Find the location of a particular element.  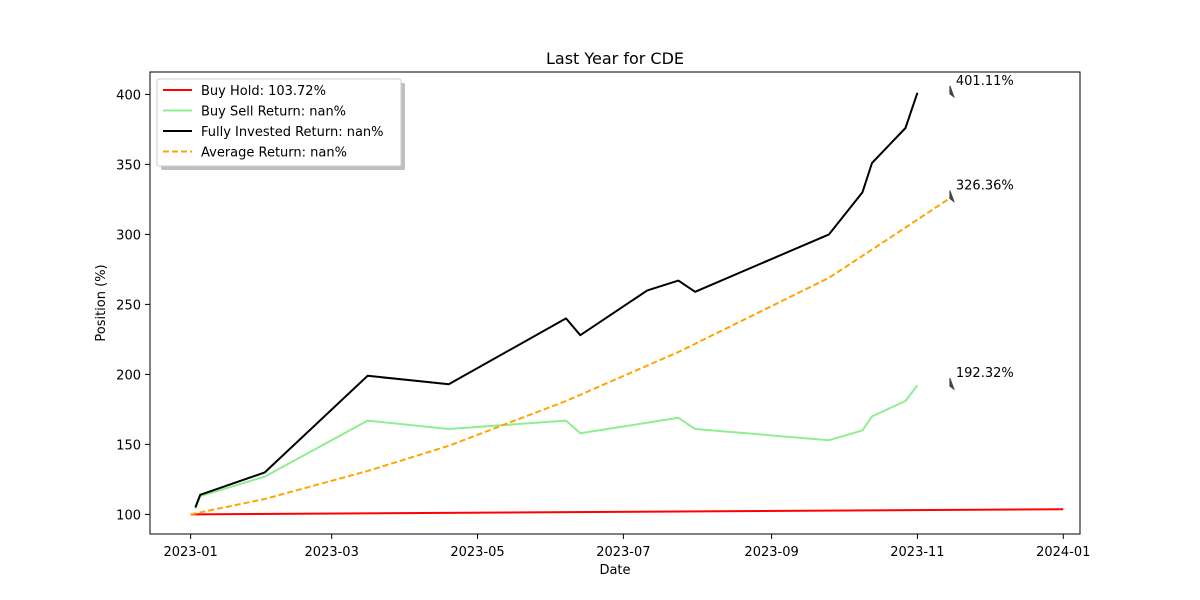

legend-entry-label: Fully Invested Return: nan% is located at coordinates (292, 132).